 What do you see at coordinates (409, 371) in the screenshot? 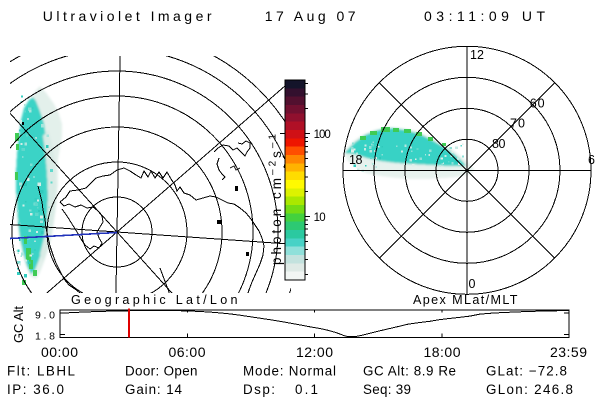
I see `svg-text: GC Alt: 8.9 Re` at bounding box center [409, 371].